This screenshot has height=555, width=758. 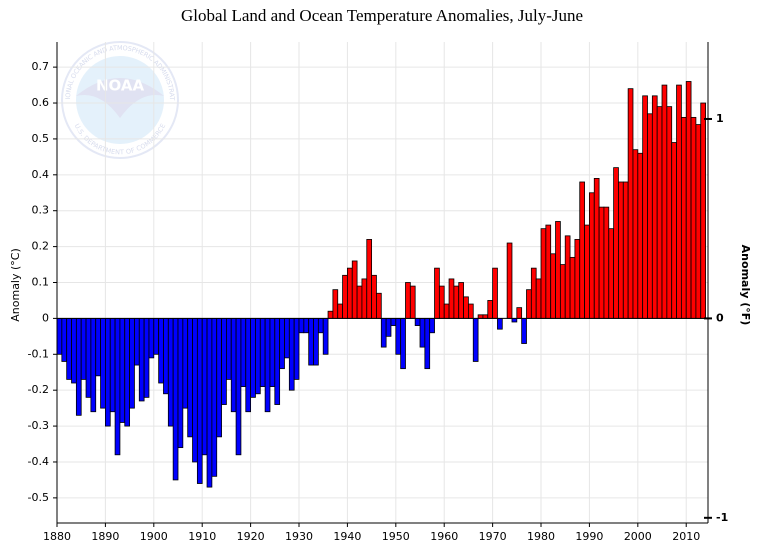 What do you see at coordinates (686, 536) in the screenshot?
I see `x-tick-label: 2010` at bounding box center [686, 536].